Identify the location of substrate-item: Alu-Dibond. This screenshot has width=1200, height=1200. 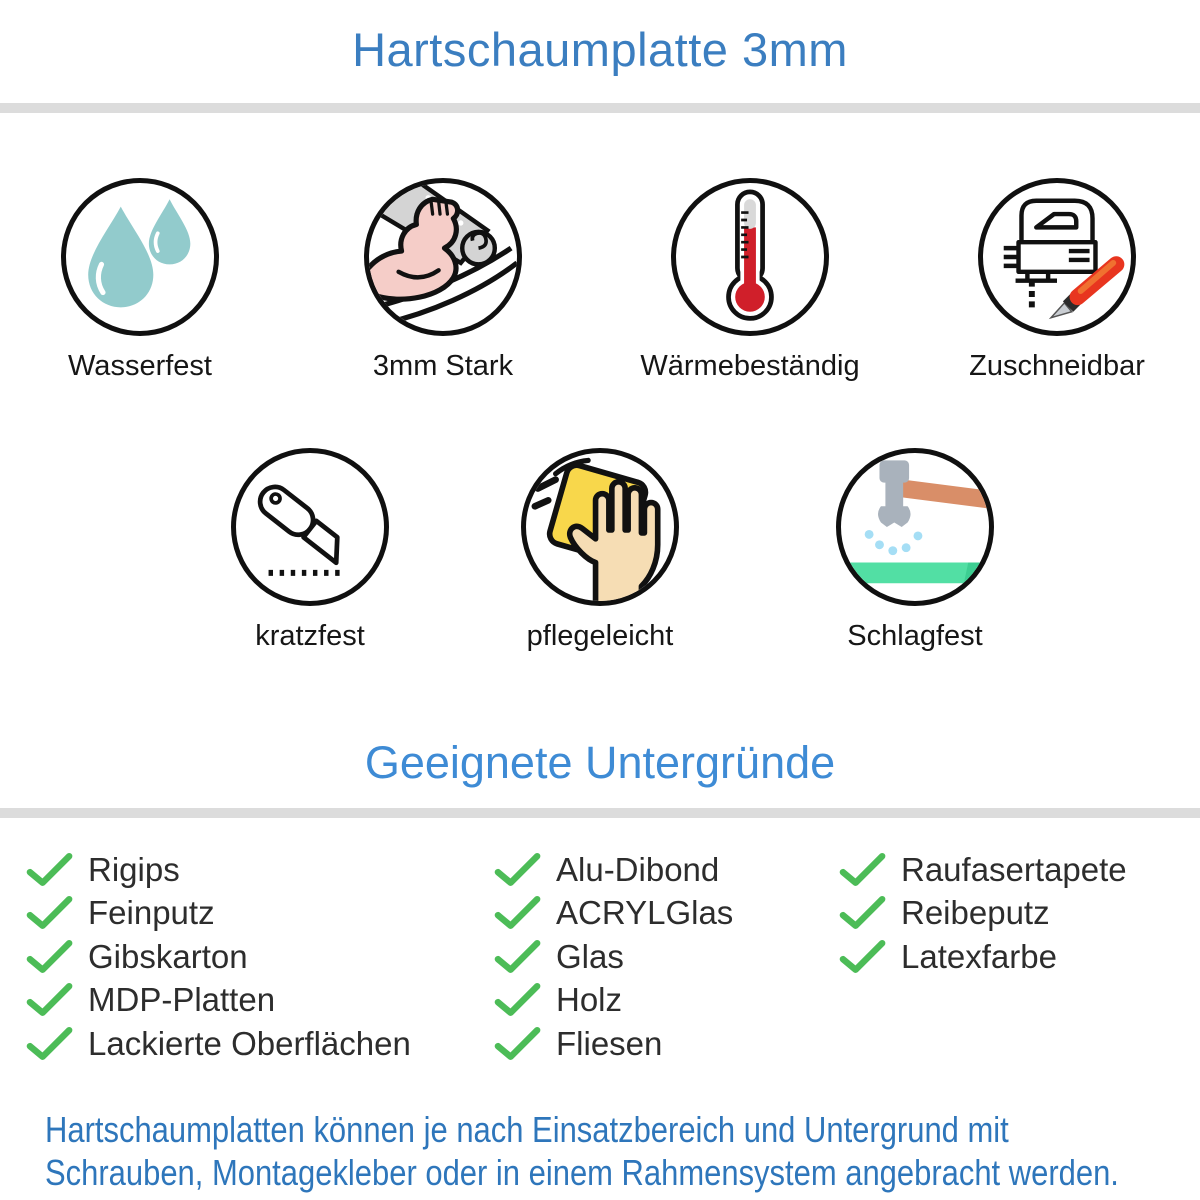
(613, 869).